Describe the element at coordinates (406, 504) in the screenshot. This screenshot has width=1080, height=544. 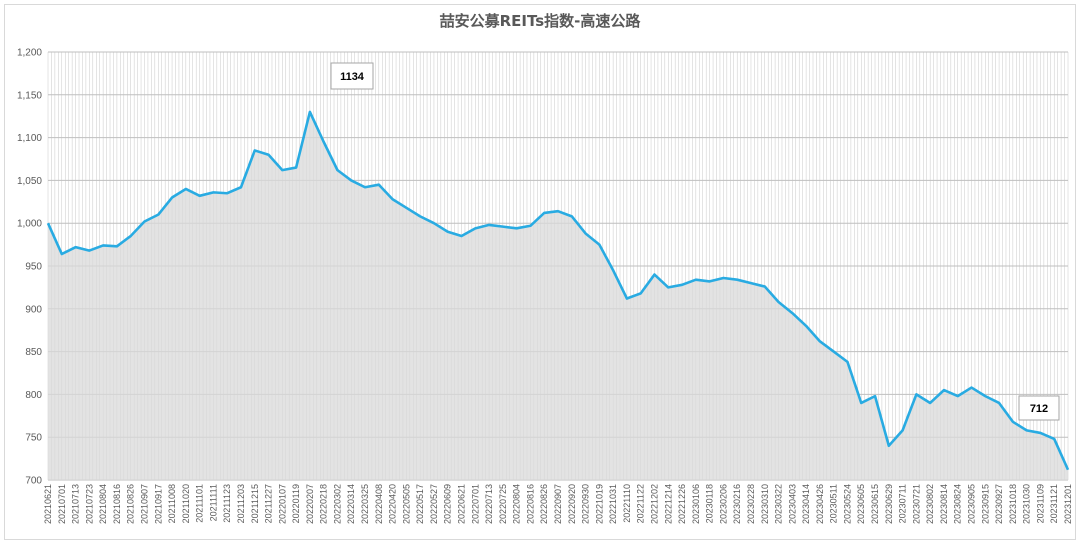
I see `x-tick-label: 20220505` at that location.